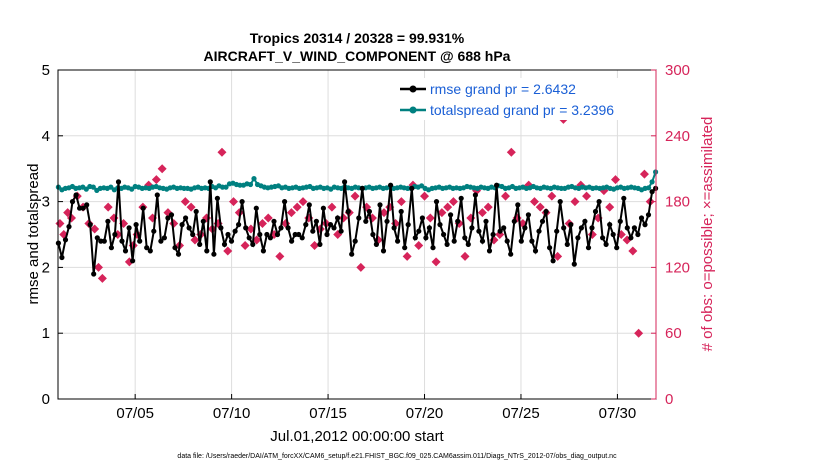 This screenshot has width=830, height=470. What do you see at coordinates (425, 413) in the screenshot?
I see `x-tick-label: 07/20` at bounding box center [425, 413].